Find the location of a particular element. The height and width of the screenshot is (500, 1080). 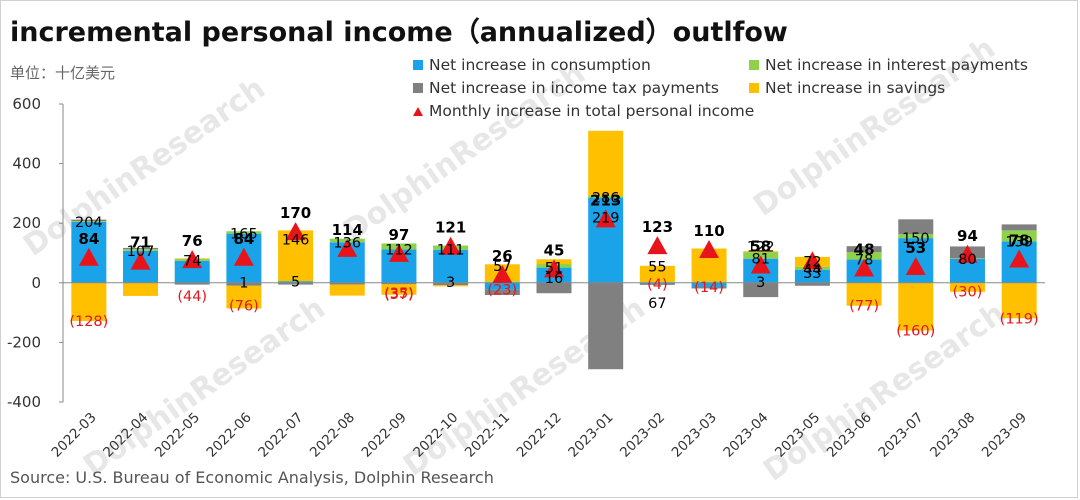

data-label: (37) is located at coordinates (399, 295).